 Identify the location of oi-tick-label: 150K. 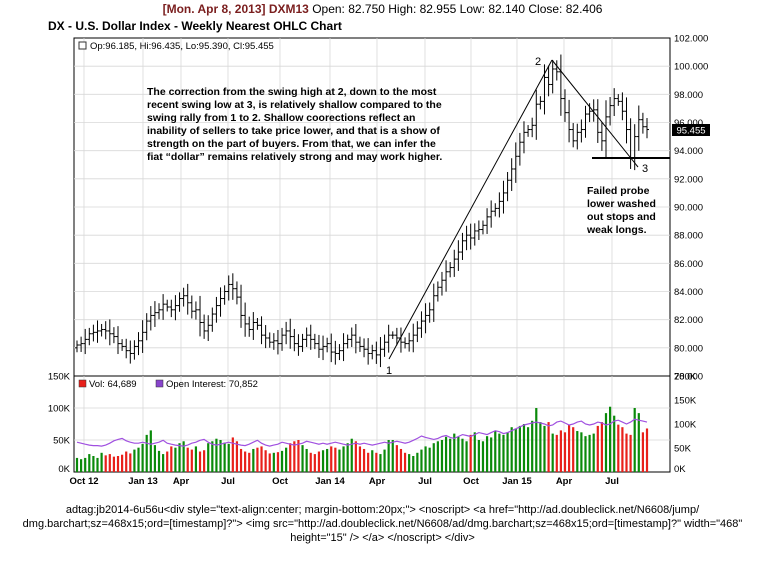
(685, 401).